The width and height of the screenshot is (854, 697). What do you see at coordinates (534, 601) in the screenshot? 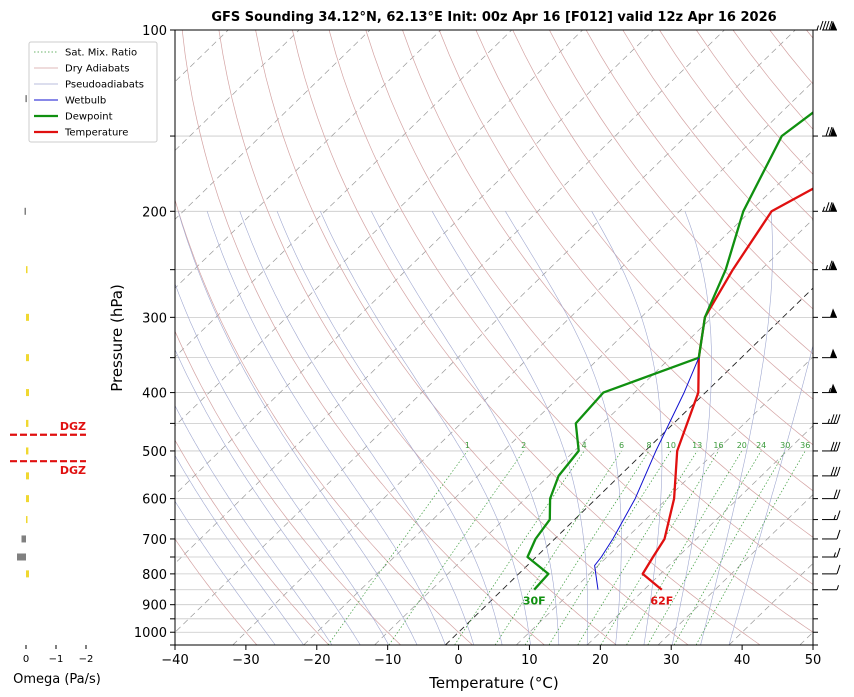
I see `surface-dewpoint-label: 30F` at bounding box center [534, 601].